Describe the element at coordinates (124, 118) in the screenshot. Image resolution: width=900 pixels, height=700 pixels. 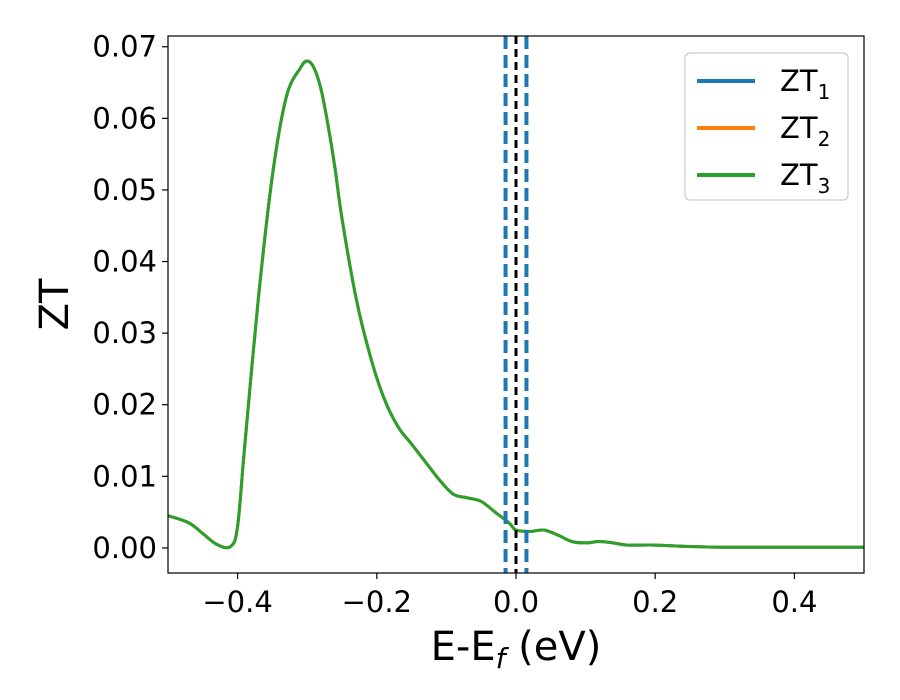
I see `y-tick-label: 0.06` at that location.